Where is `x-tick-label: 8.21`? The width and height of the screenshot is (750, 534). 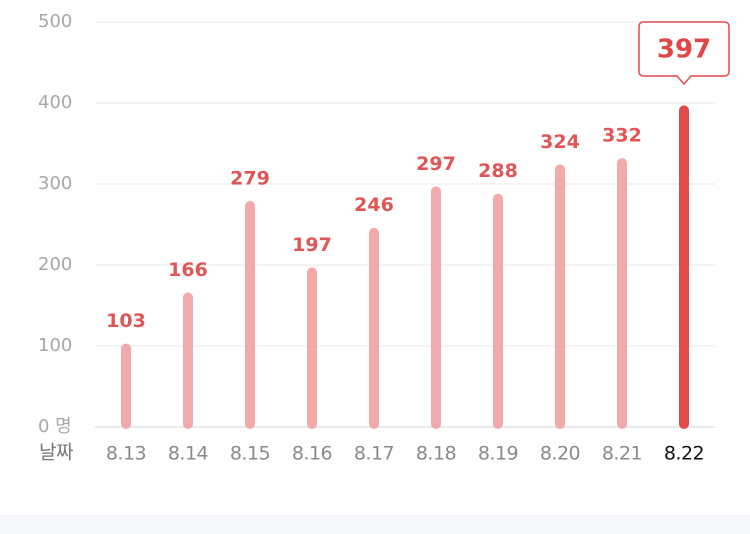
x-tick-label: 8.21 is located at coordinates (622, 454).